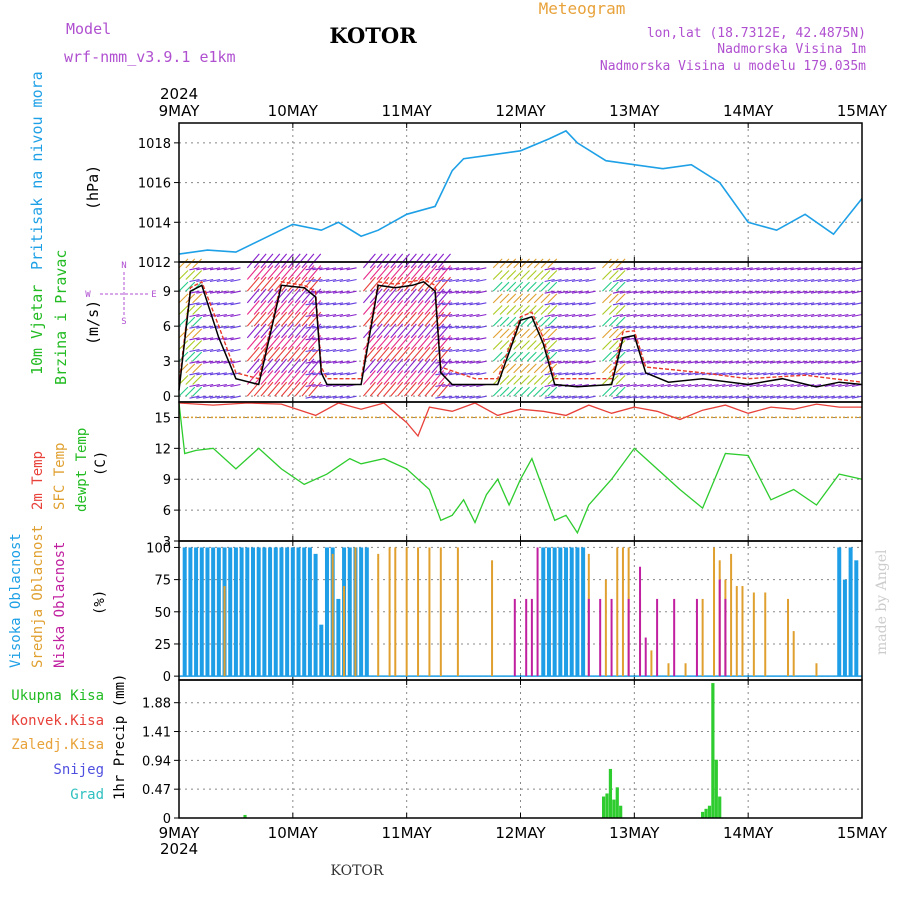 Image resolution: width=900 pixels, height=900 pixels. What do you see at coordinates (167, 397) in the screenshot?
I see `y-tick-label: 0` at bounding box center [167, 397].